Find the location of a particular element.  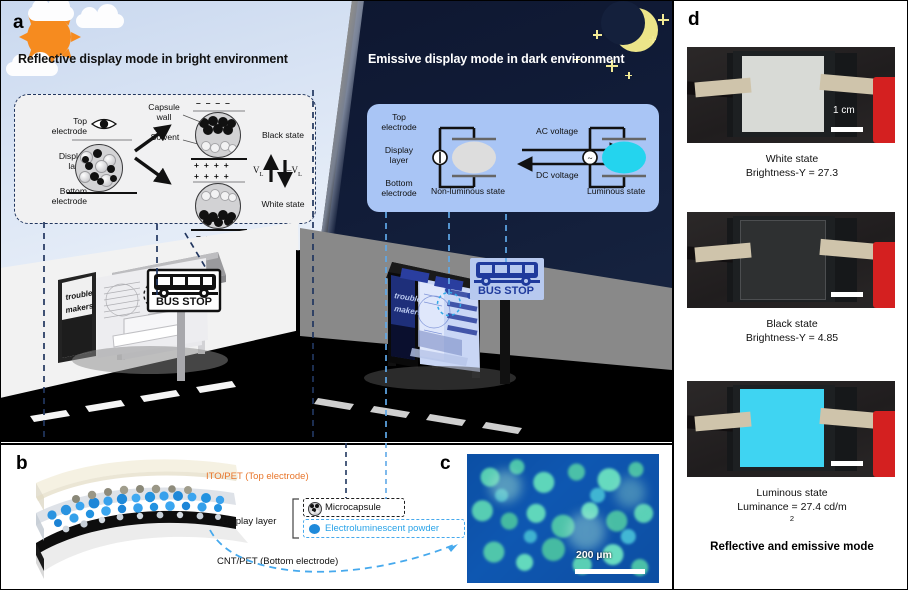

black-state-positive-charges: + + + + is located at coordinates (212, 165).